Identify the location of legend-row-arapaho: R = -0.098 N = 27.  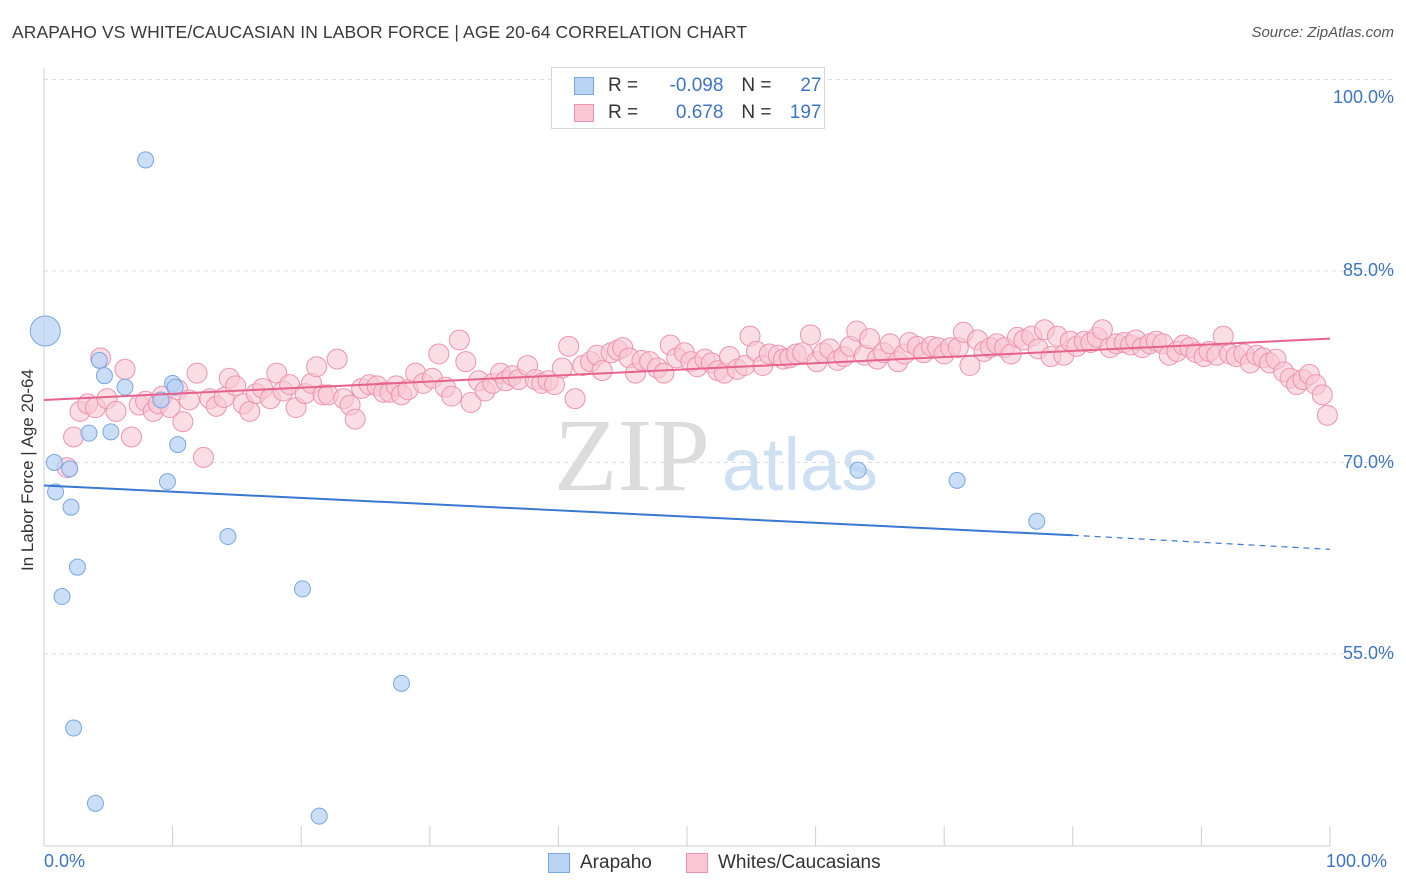
(698, 86).